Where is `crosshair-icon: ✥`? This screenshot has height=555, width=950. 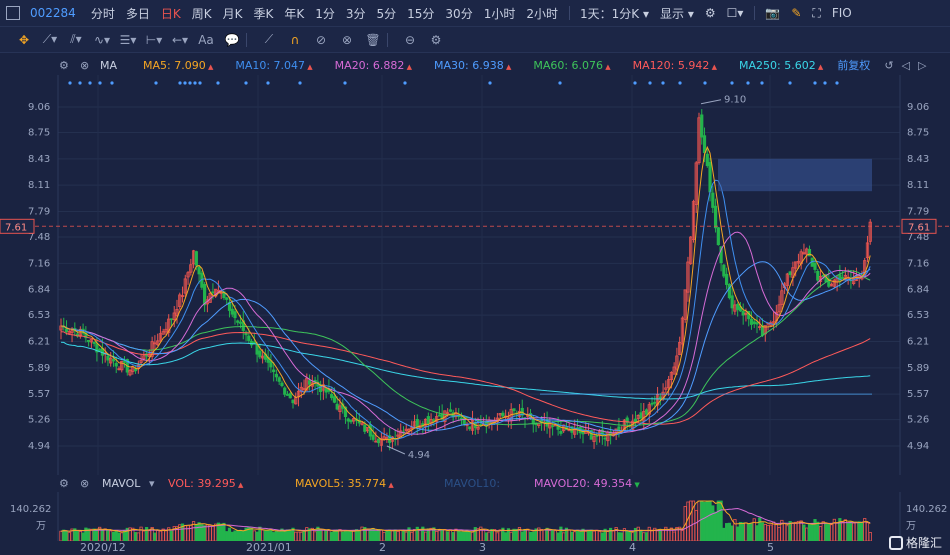 crosshair-icon: ✥ is located at coordinates (24, 39).